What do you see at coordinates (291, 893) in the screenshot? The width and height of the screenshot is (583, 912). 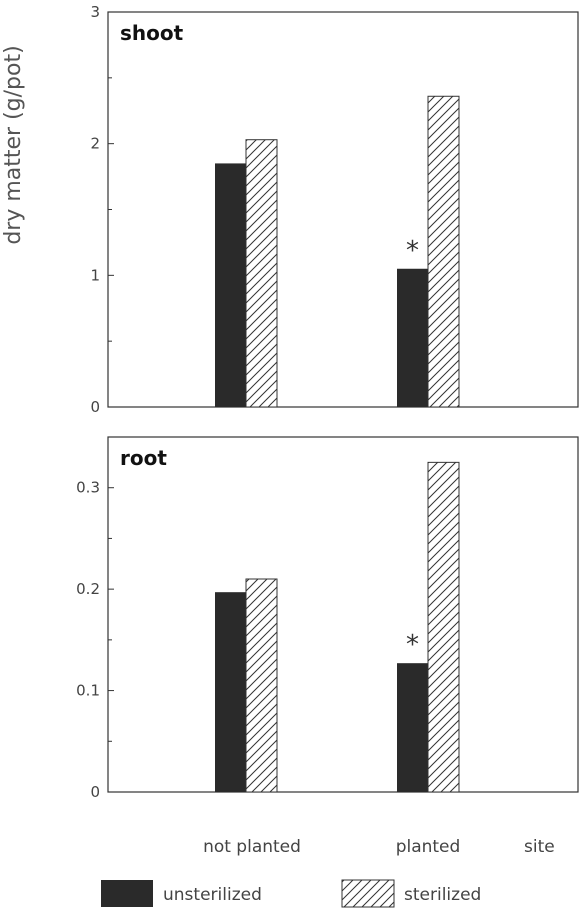 I see `legend: unsterilized sterilized` at bounding box center [291, 893].